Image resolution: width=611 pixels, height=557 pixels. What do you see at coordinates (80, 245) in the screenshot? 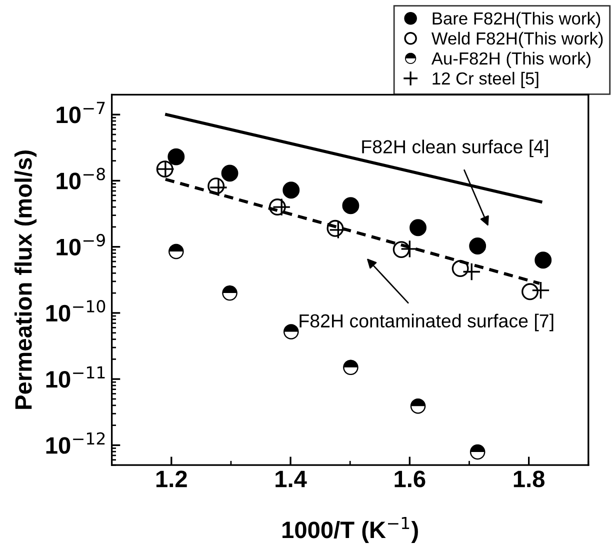
I see `y-tick-label: 10$^{−9}$` at bounding box center [80, 245].